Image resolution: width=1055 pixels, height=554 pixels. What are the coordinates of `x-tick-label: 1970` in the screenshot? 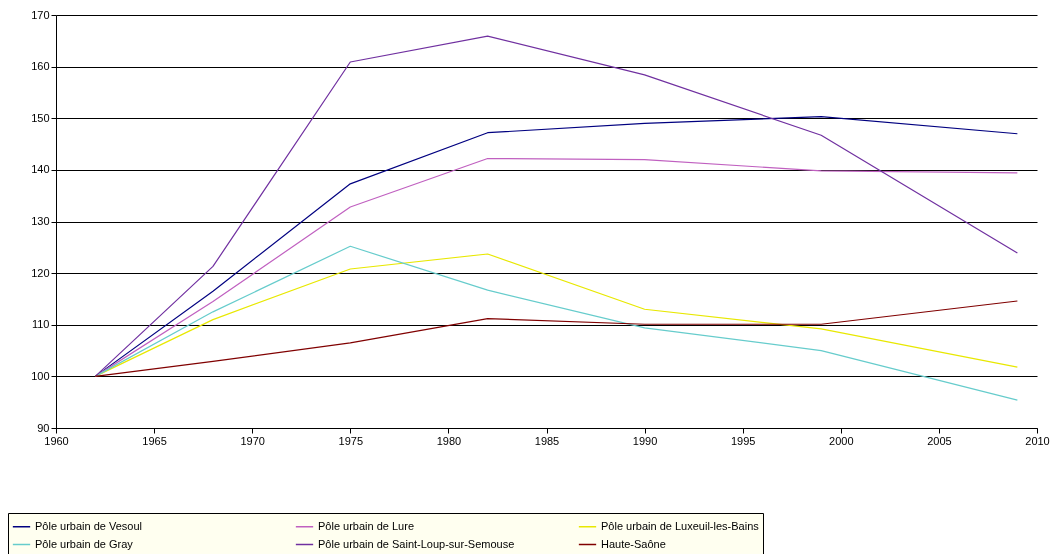 It's located at (252, 440).